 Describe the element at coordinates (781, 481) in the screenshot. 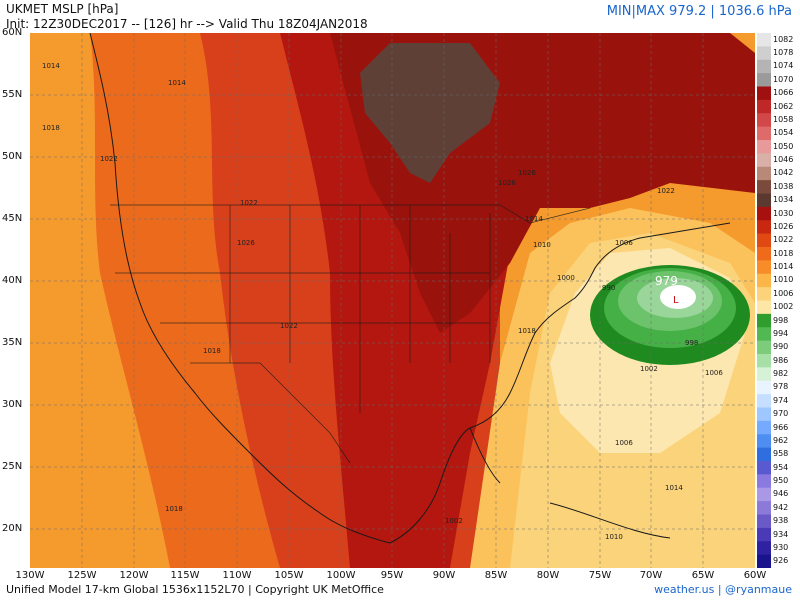

I see `colorbar-tick-label: 950` at that location.